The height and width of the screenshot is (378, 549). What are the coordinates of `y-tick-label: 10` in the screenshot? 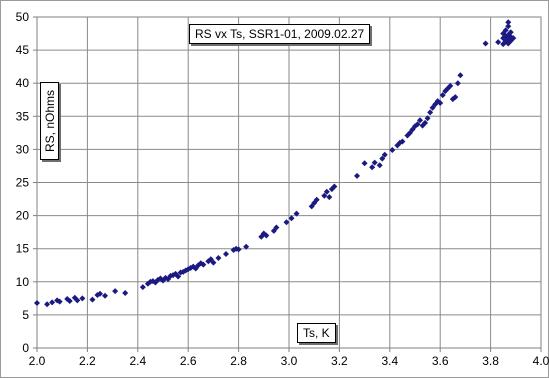 It's located at (23, 282).